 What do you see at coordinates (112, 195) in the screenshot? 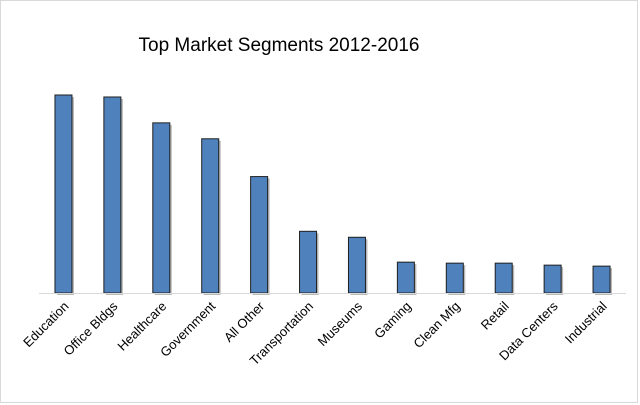
I see `bar-office-bldgs` at bounding box center [112, 195].